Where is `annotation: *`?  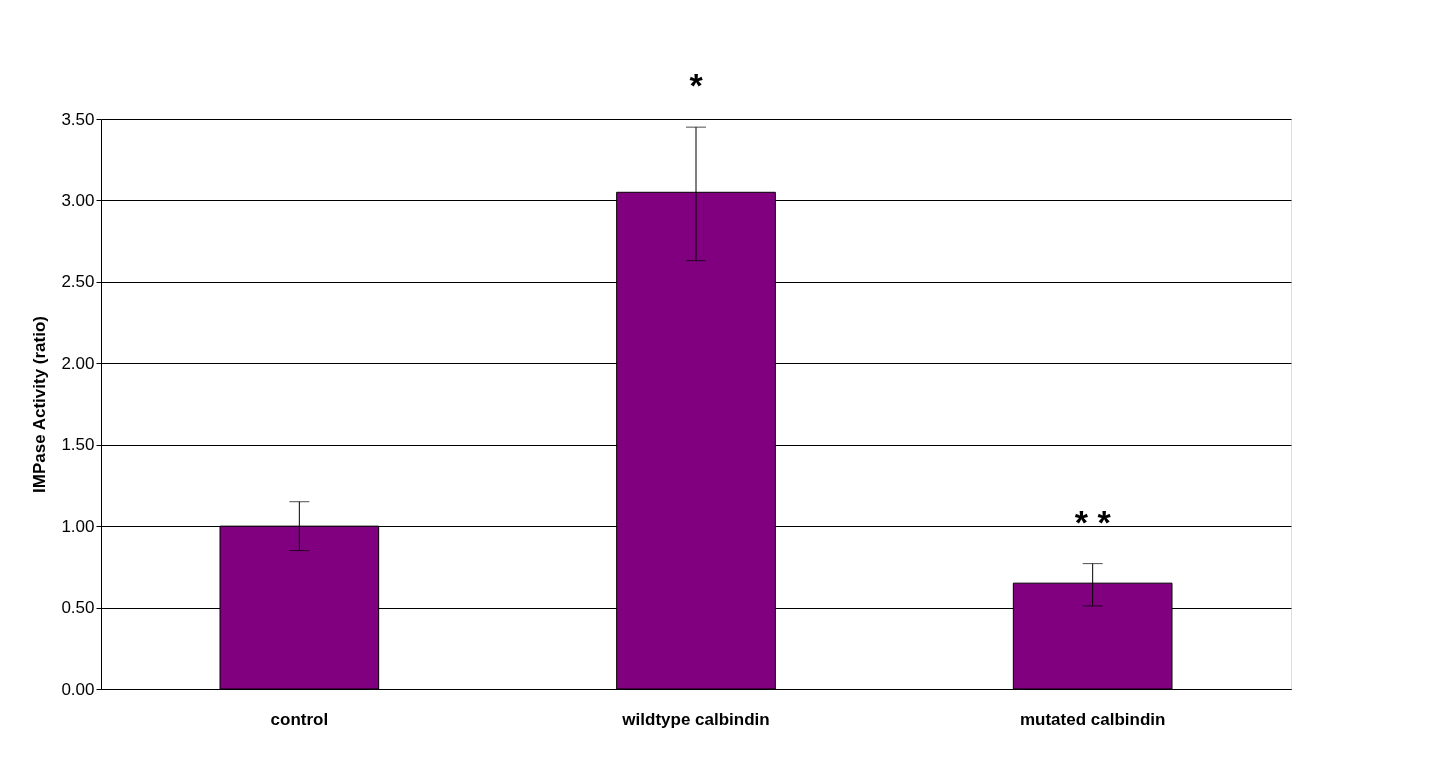 annotation: * is located at coordinates (696, 85).